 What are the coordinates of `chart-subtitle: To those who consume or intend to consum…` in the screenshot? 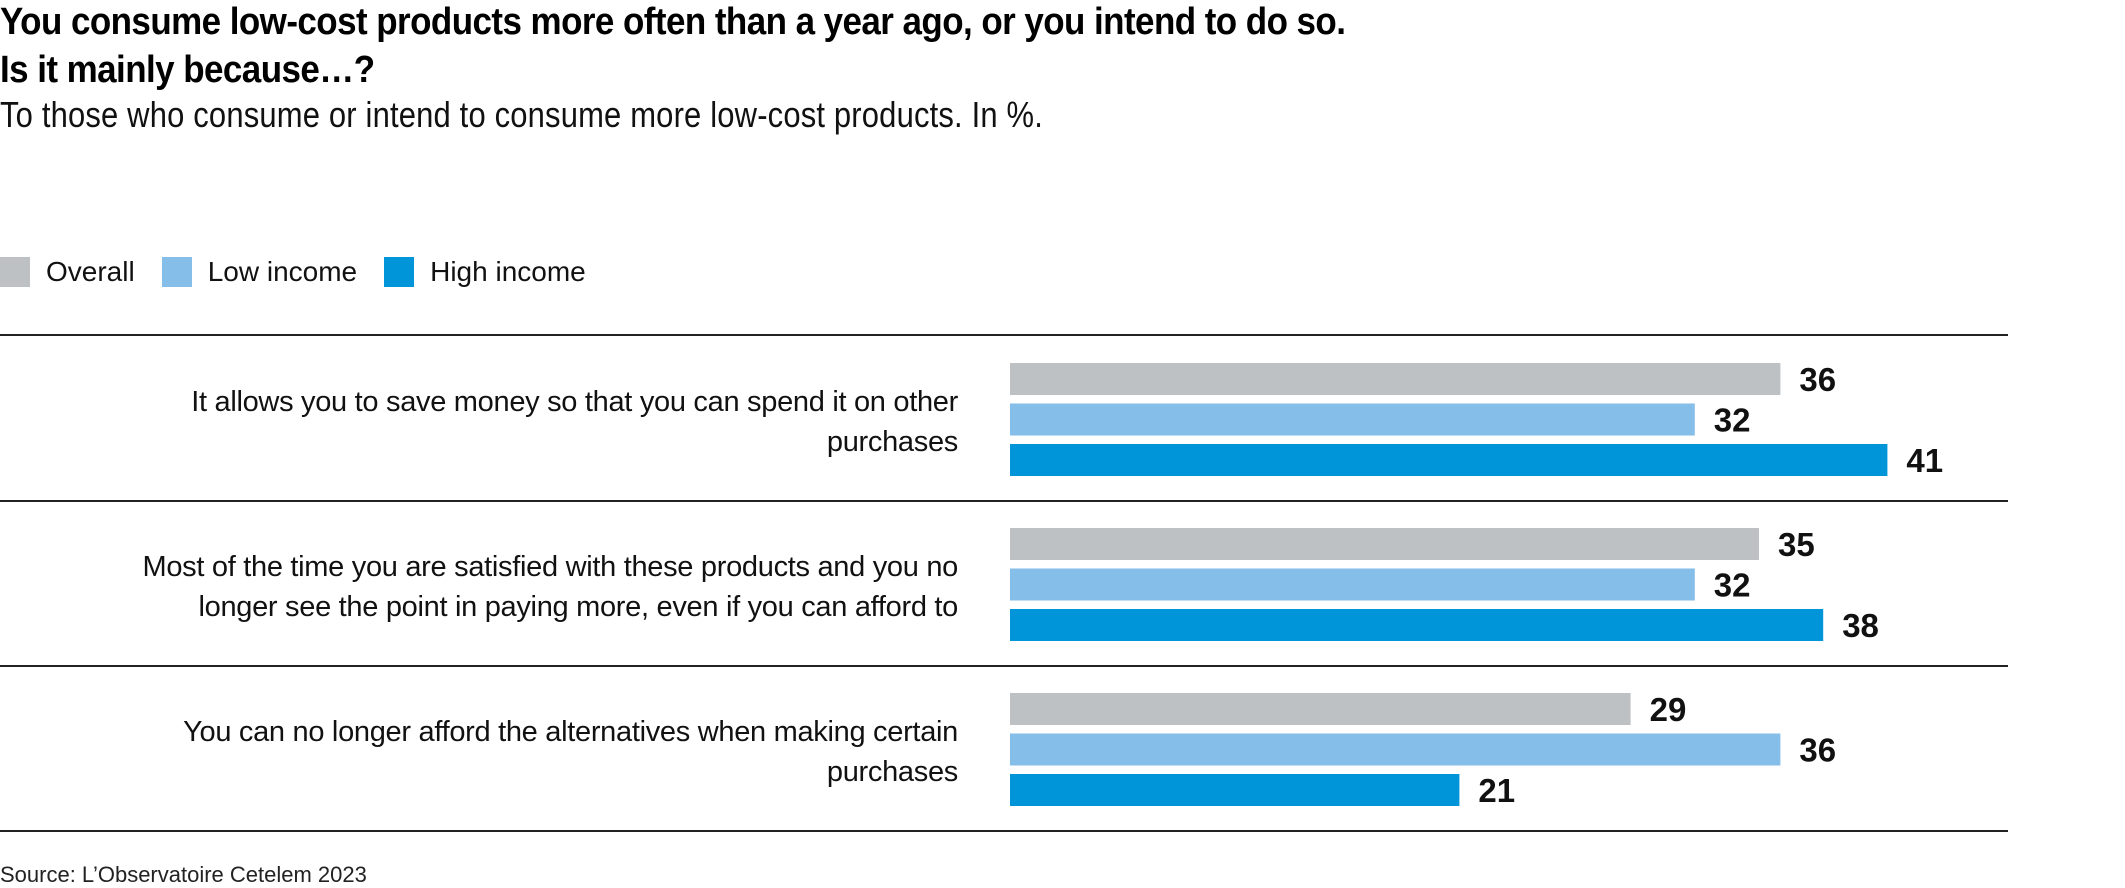 It's located at (522, 114).